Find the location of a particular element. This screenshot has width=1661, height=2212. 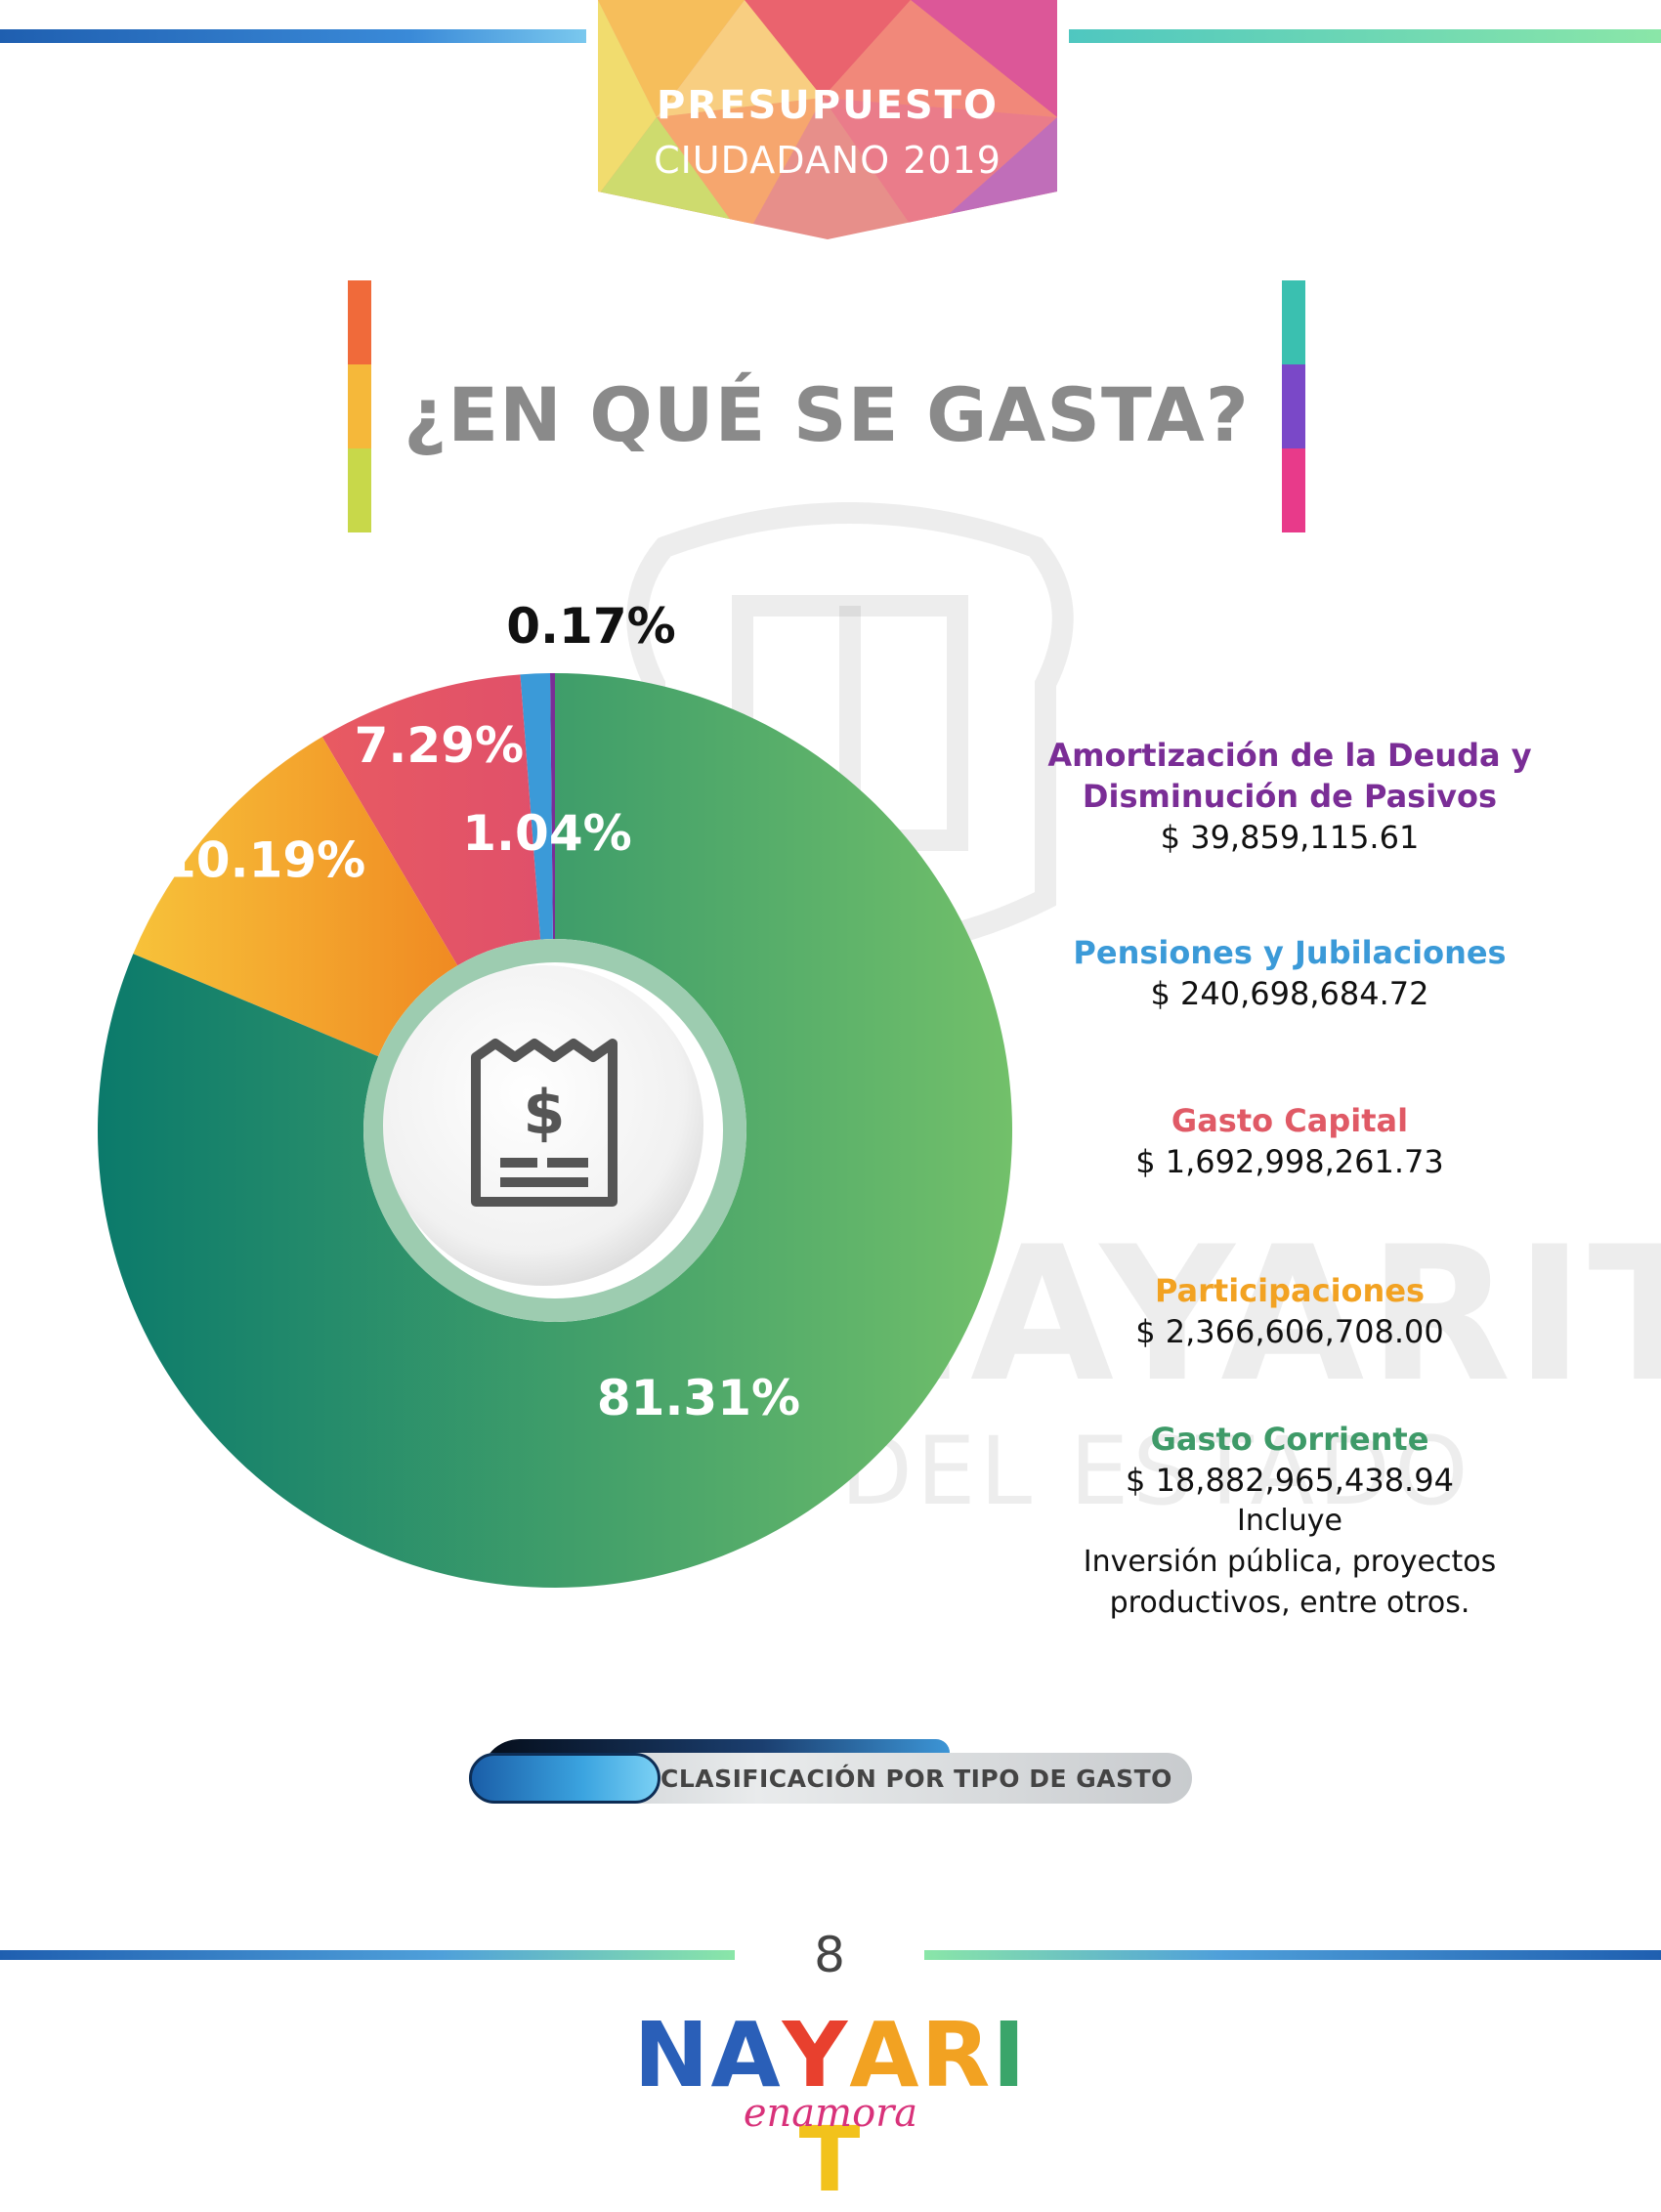

legend-amount: $ 240,698,684.72 is located at coordinates (1290, 994).